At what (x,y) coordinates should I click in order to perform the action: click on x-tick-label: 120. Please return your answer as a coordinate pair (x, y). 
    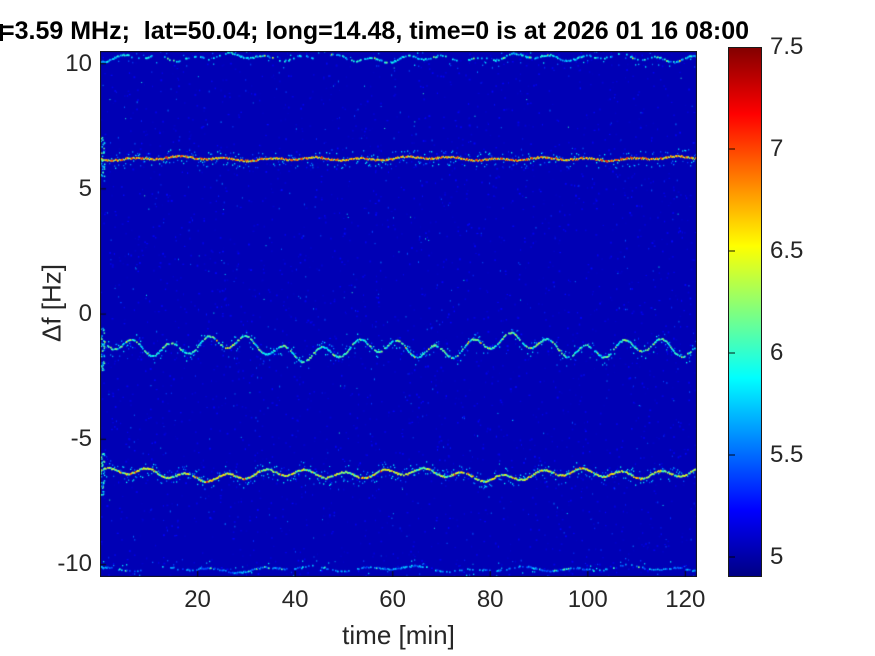
    Looking at the image, I should click on (685, 599).